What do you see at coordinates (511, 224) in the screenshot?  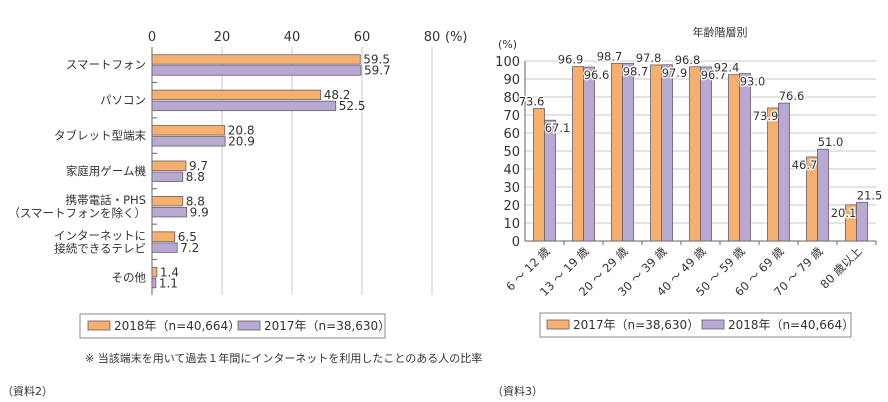 I see `y-tick-label: 10` at bounding box center [511, 224].